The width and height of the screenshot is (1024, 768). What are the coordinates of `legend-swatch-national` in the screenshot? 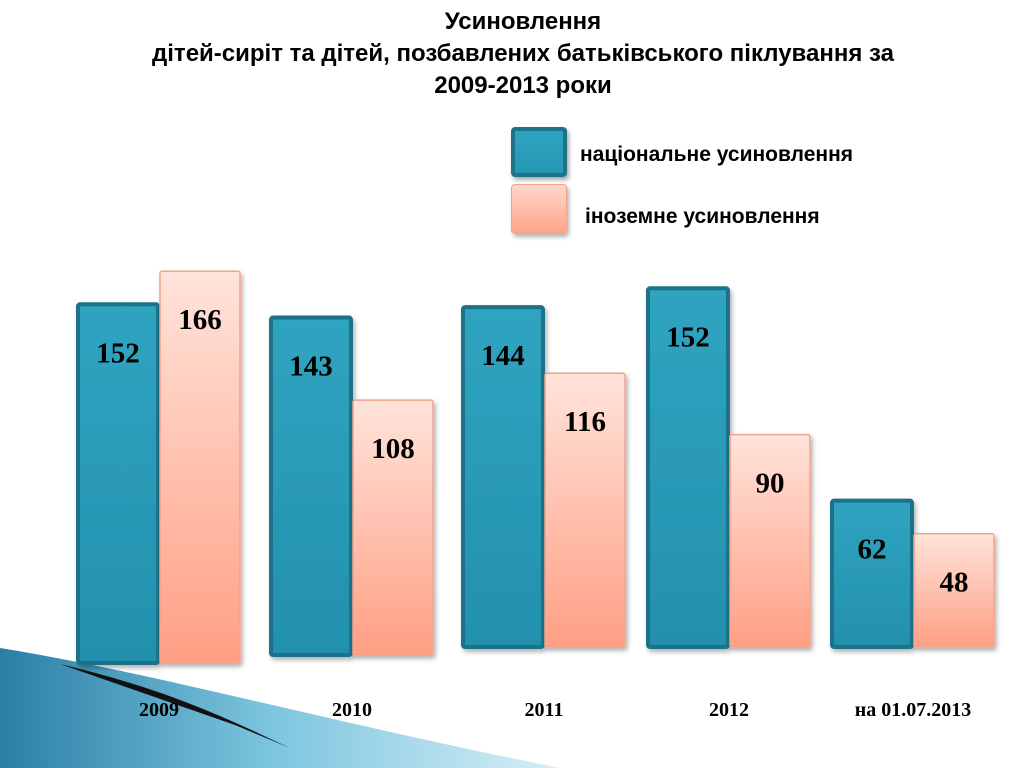 It's located at (539, 152).